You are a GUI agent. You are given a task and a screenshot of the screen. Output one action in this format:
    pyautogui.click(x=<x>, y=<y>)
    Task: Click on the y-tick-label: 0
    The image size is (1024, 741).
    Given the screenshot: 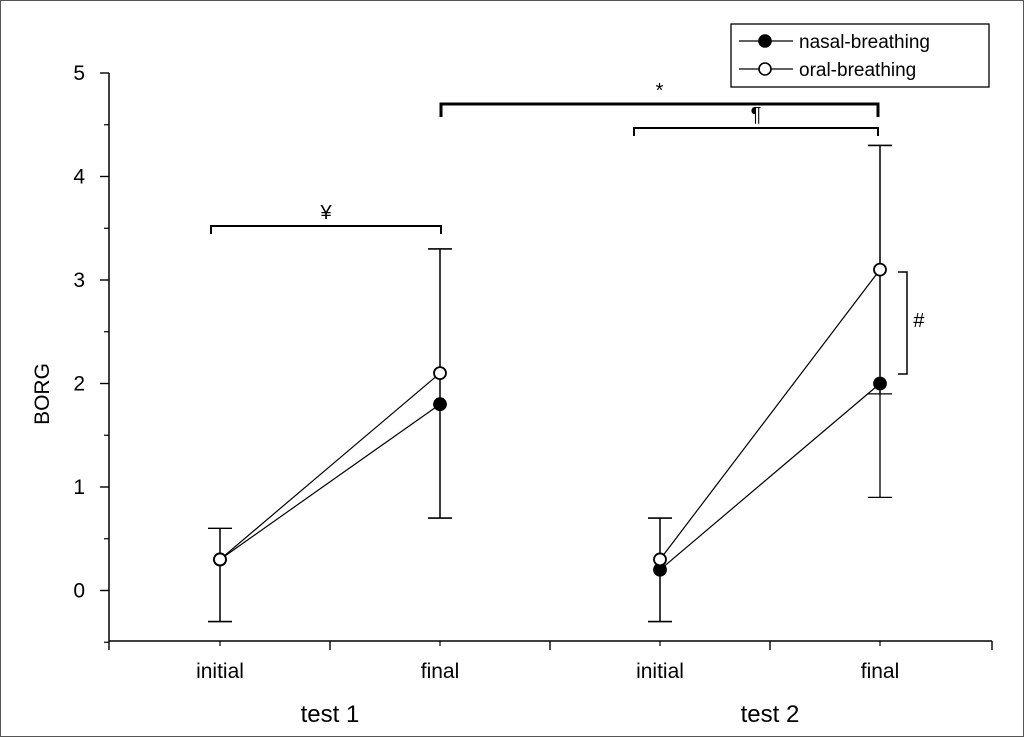 What is the action you would take?
    pyautogui.click(x=79, y=591)
    